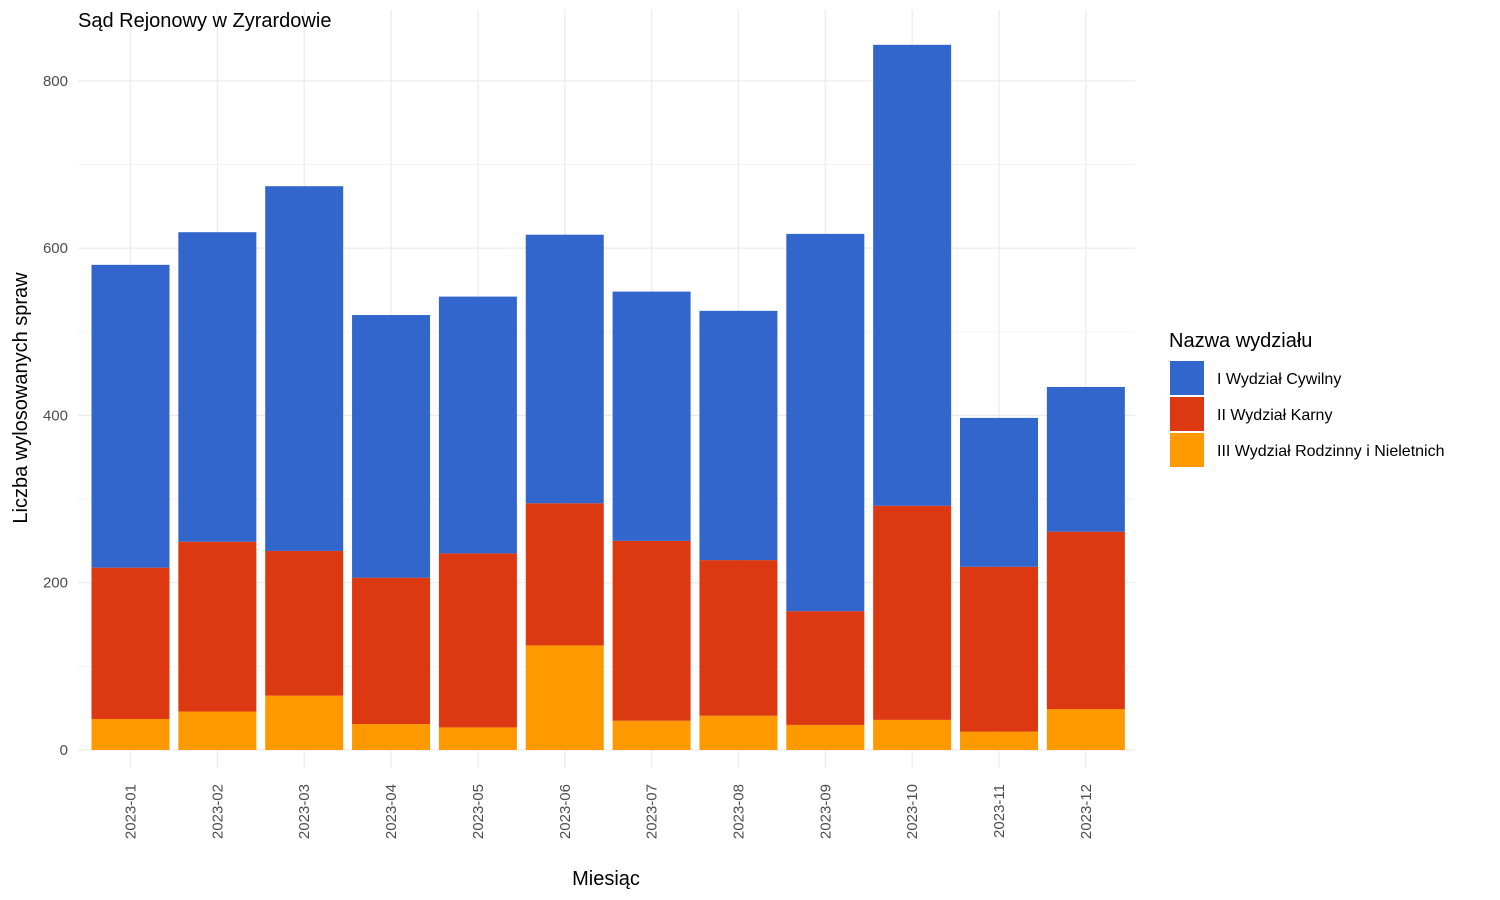 The width and height of the screenshot is (1500, 900). I want to click on x-tick-label: 2023-09, so click(825, 811).